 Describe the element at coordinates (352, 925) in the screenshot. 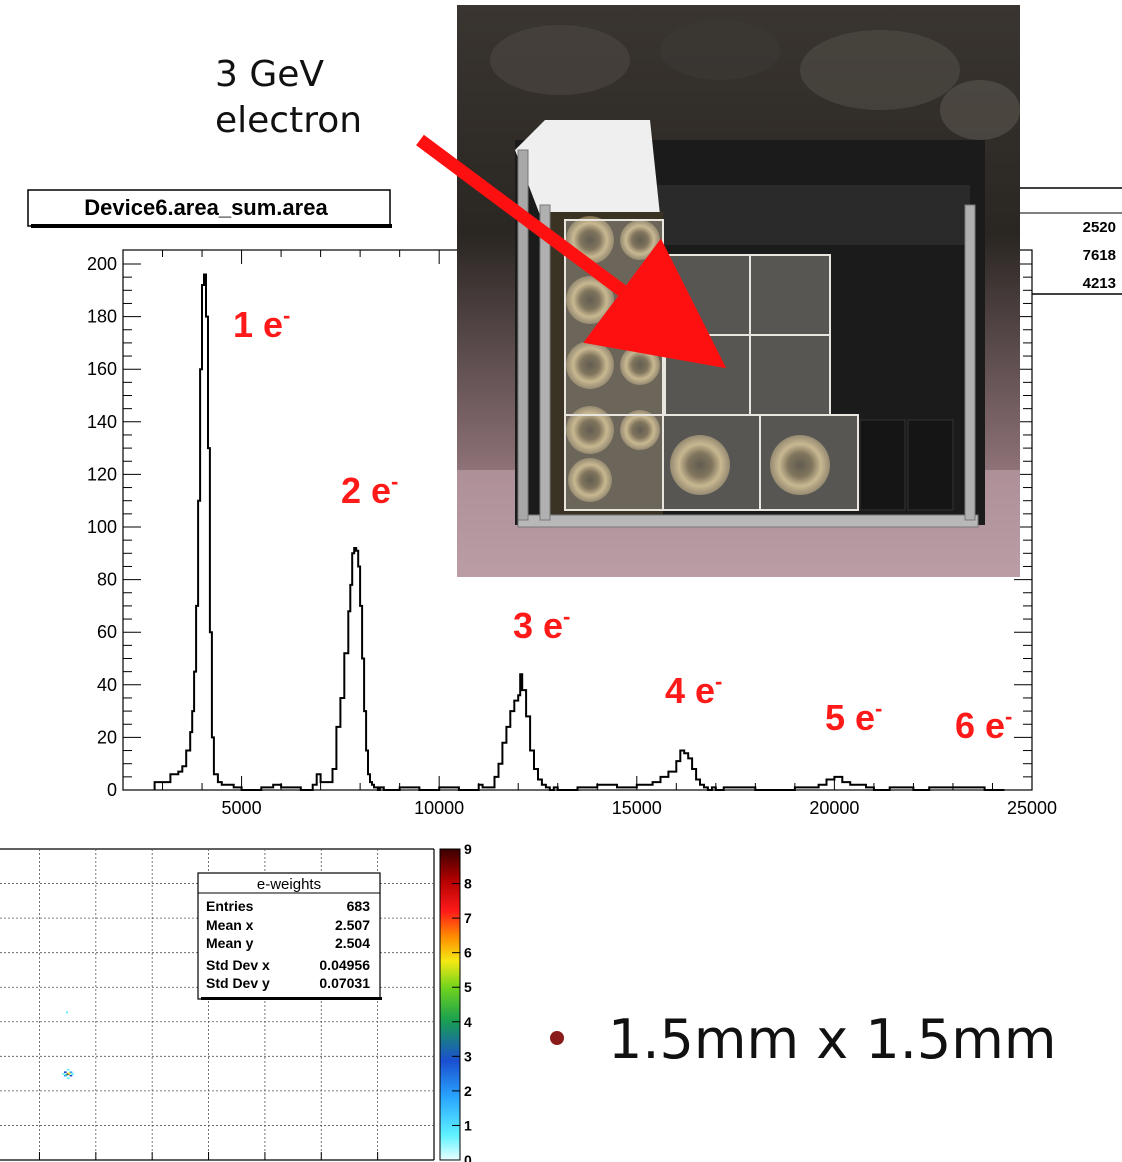

I see `stats-value: 2.507` at that location.